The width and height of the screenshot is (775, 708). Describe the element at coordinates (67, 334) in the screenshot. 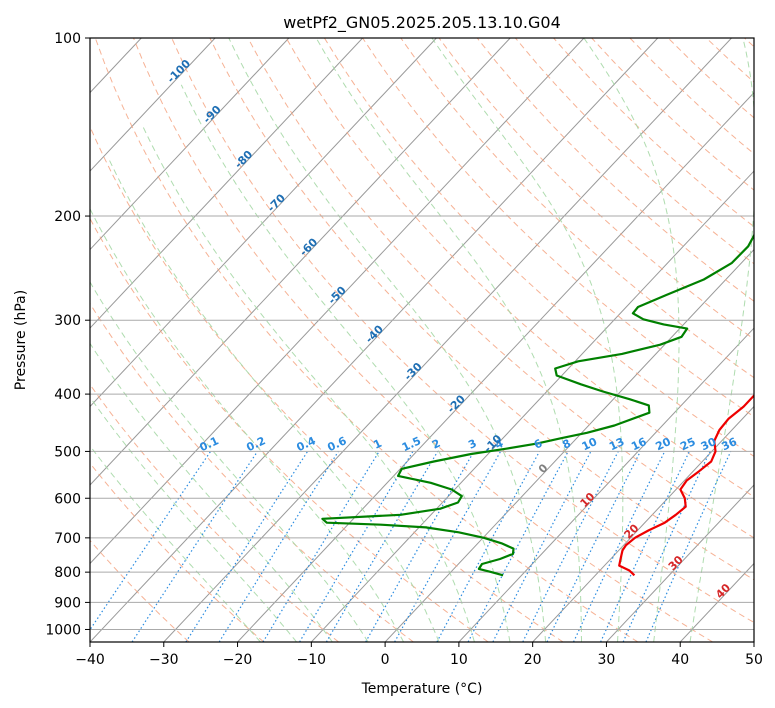

I see `y-axis-ticks: 100 200 300 400 500 600 700 800 900 1000` at that location.